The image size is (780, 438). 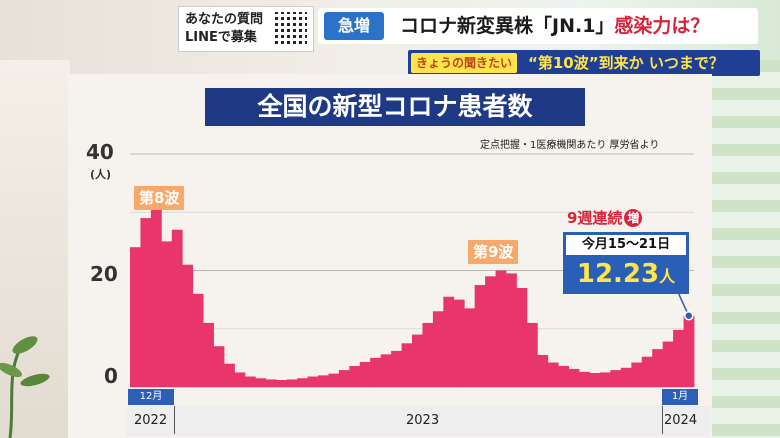 I want to click on callout-period: 今月15～21日, so click(x=626, y=245).